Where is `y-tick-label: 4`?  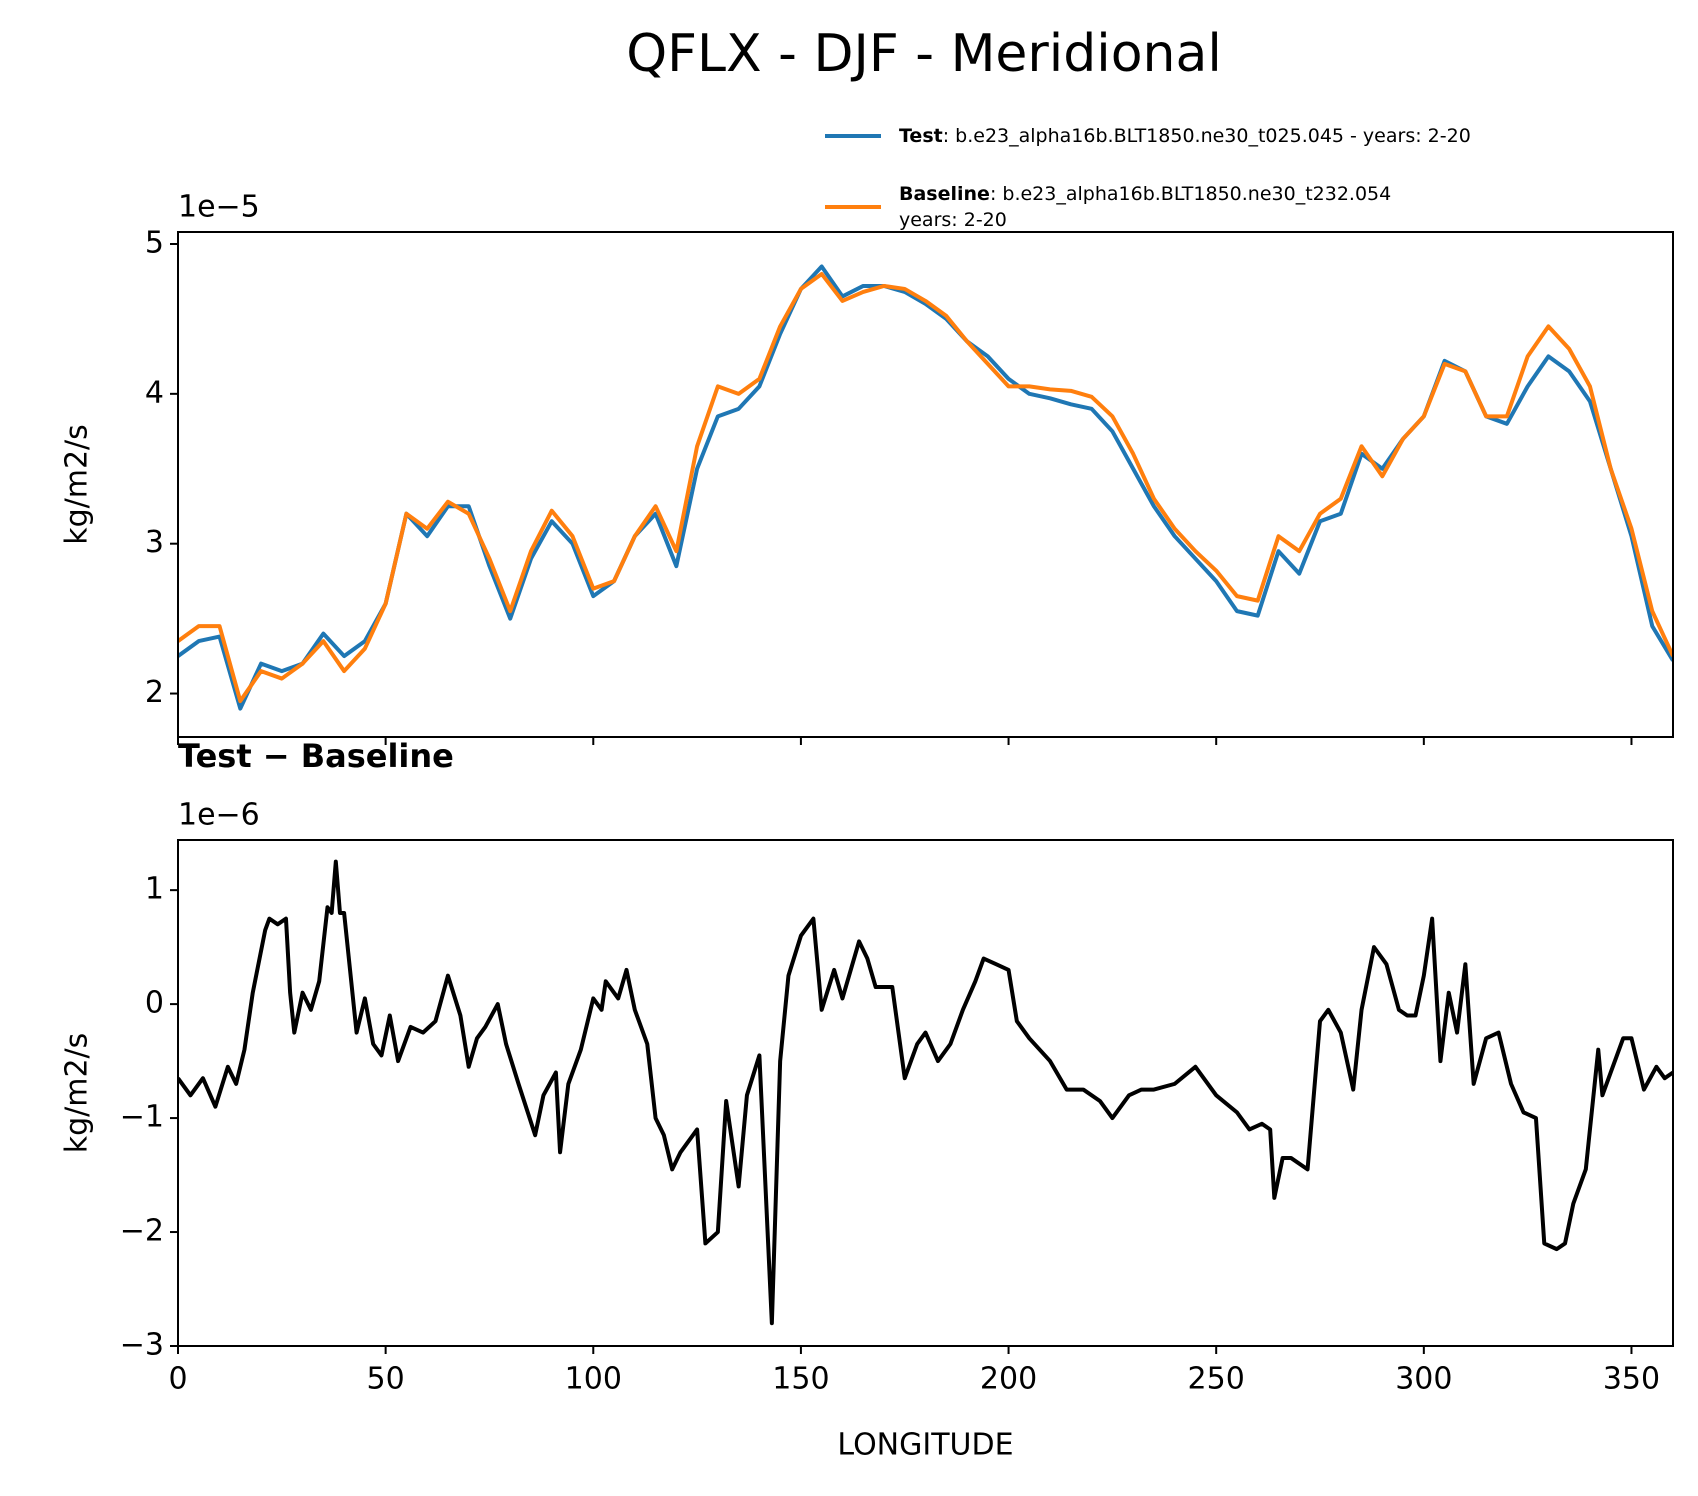 y-tick-label: 4 is located at coordinates (154, 392).